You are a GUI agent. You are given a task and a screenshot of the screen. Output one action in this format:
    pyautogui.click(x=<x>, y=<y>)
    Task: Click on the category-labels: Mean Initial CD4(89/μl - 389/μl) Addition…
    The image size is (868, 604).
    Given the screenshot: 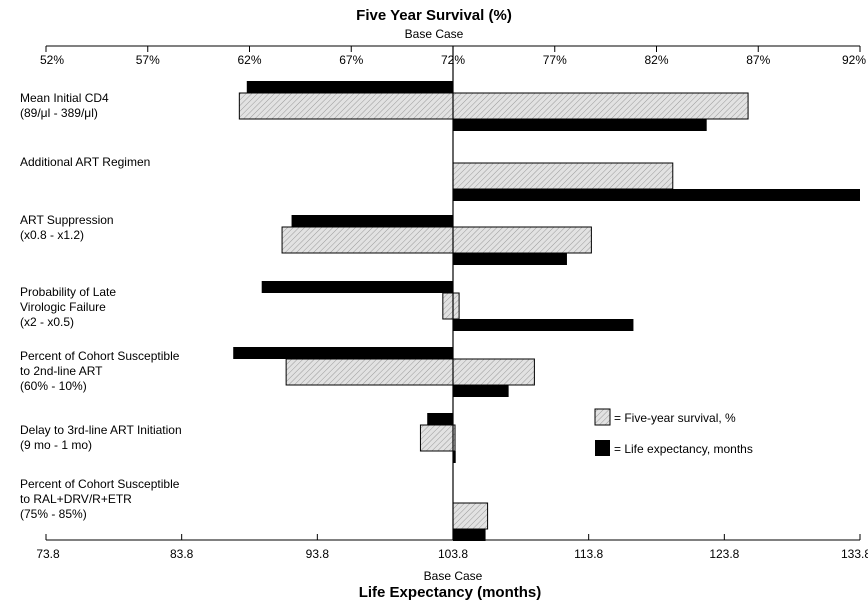 What is the action you would take?
    pyautogui.click(x=101, y=306)
    